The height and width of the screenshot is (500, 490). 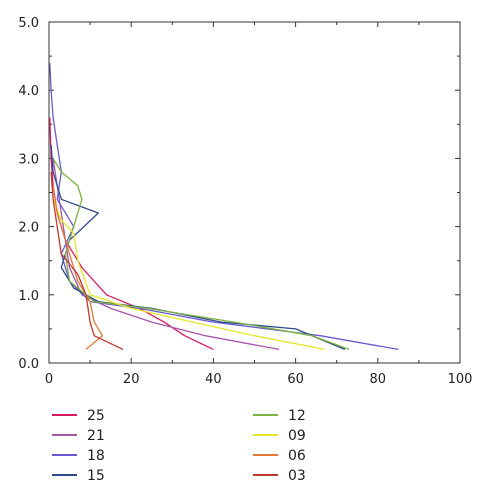 I want to click on x-tick-label: 100, so click(x=460, y=379).